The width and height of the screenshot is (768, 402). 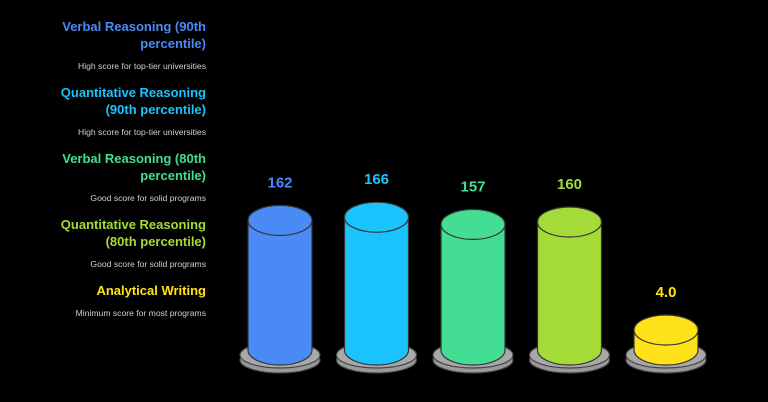 What do you see at coordinates (376, 179) in the screenshot?
I see `value-label: 166` at bounding box center [376, 179].